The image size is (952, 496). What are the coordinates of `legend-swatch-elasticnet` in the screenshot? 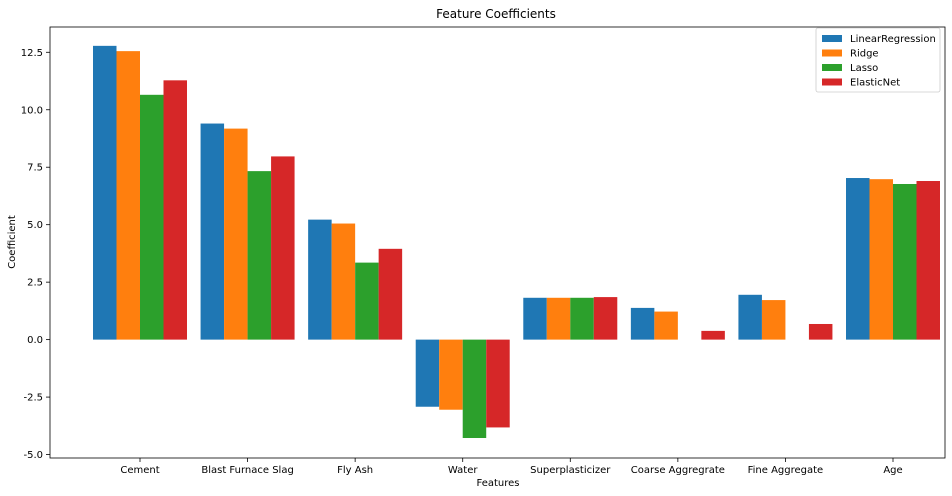 It's located at (832, 82).